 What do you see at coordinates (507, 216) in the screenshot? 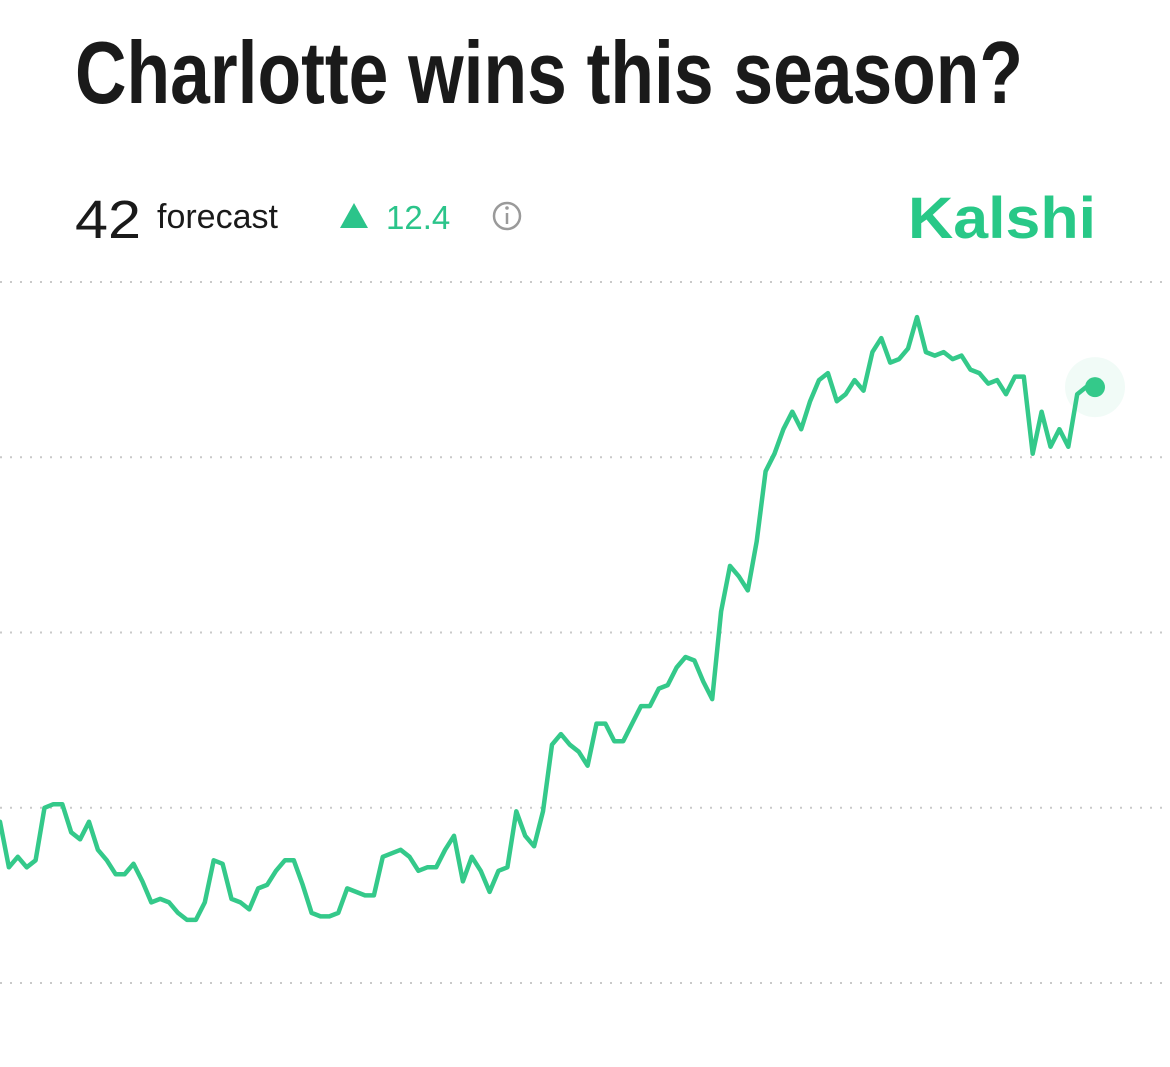
I see `info-icon` at bounding box center [507, 216].